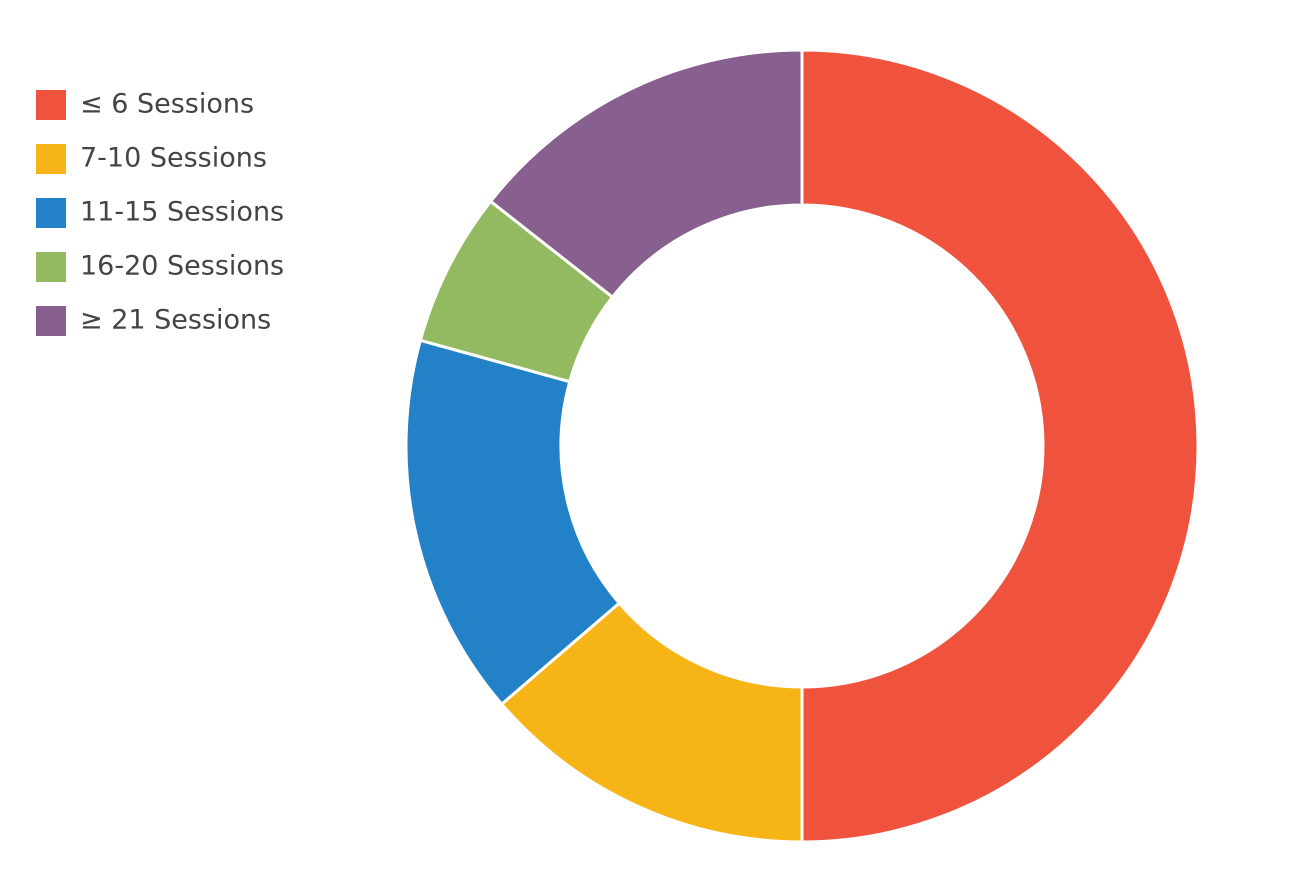 Image resolution: width=1298 pixels, height=894 pixels. I want to click on legend-label: ≥ 21 Sessions, so click(175, 320).